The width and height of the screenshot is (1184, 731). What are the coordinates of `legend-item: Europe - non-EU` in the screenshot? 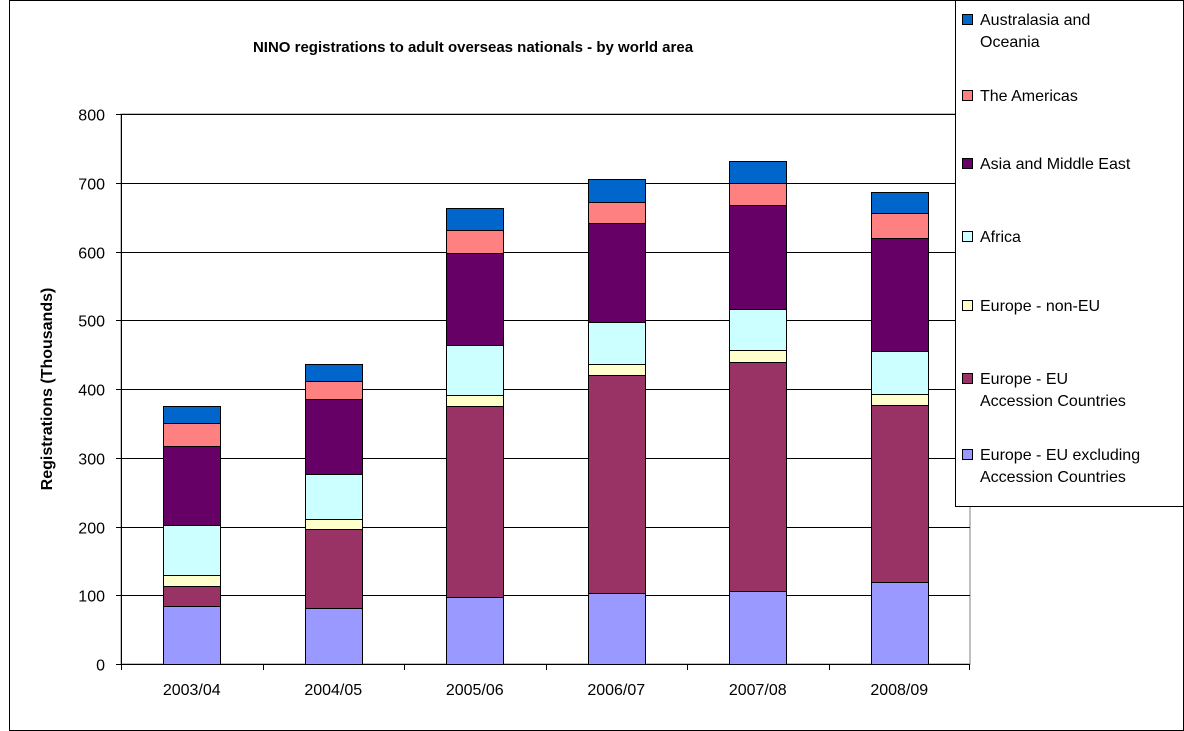 It's located at (1031, 306).